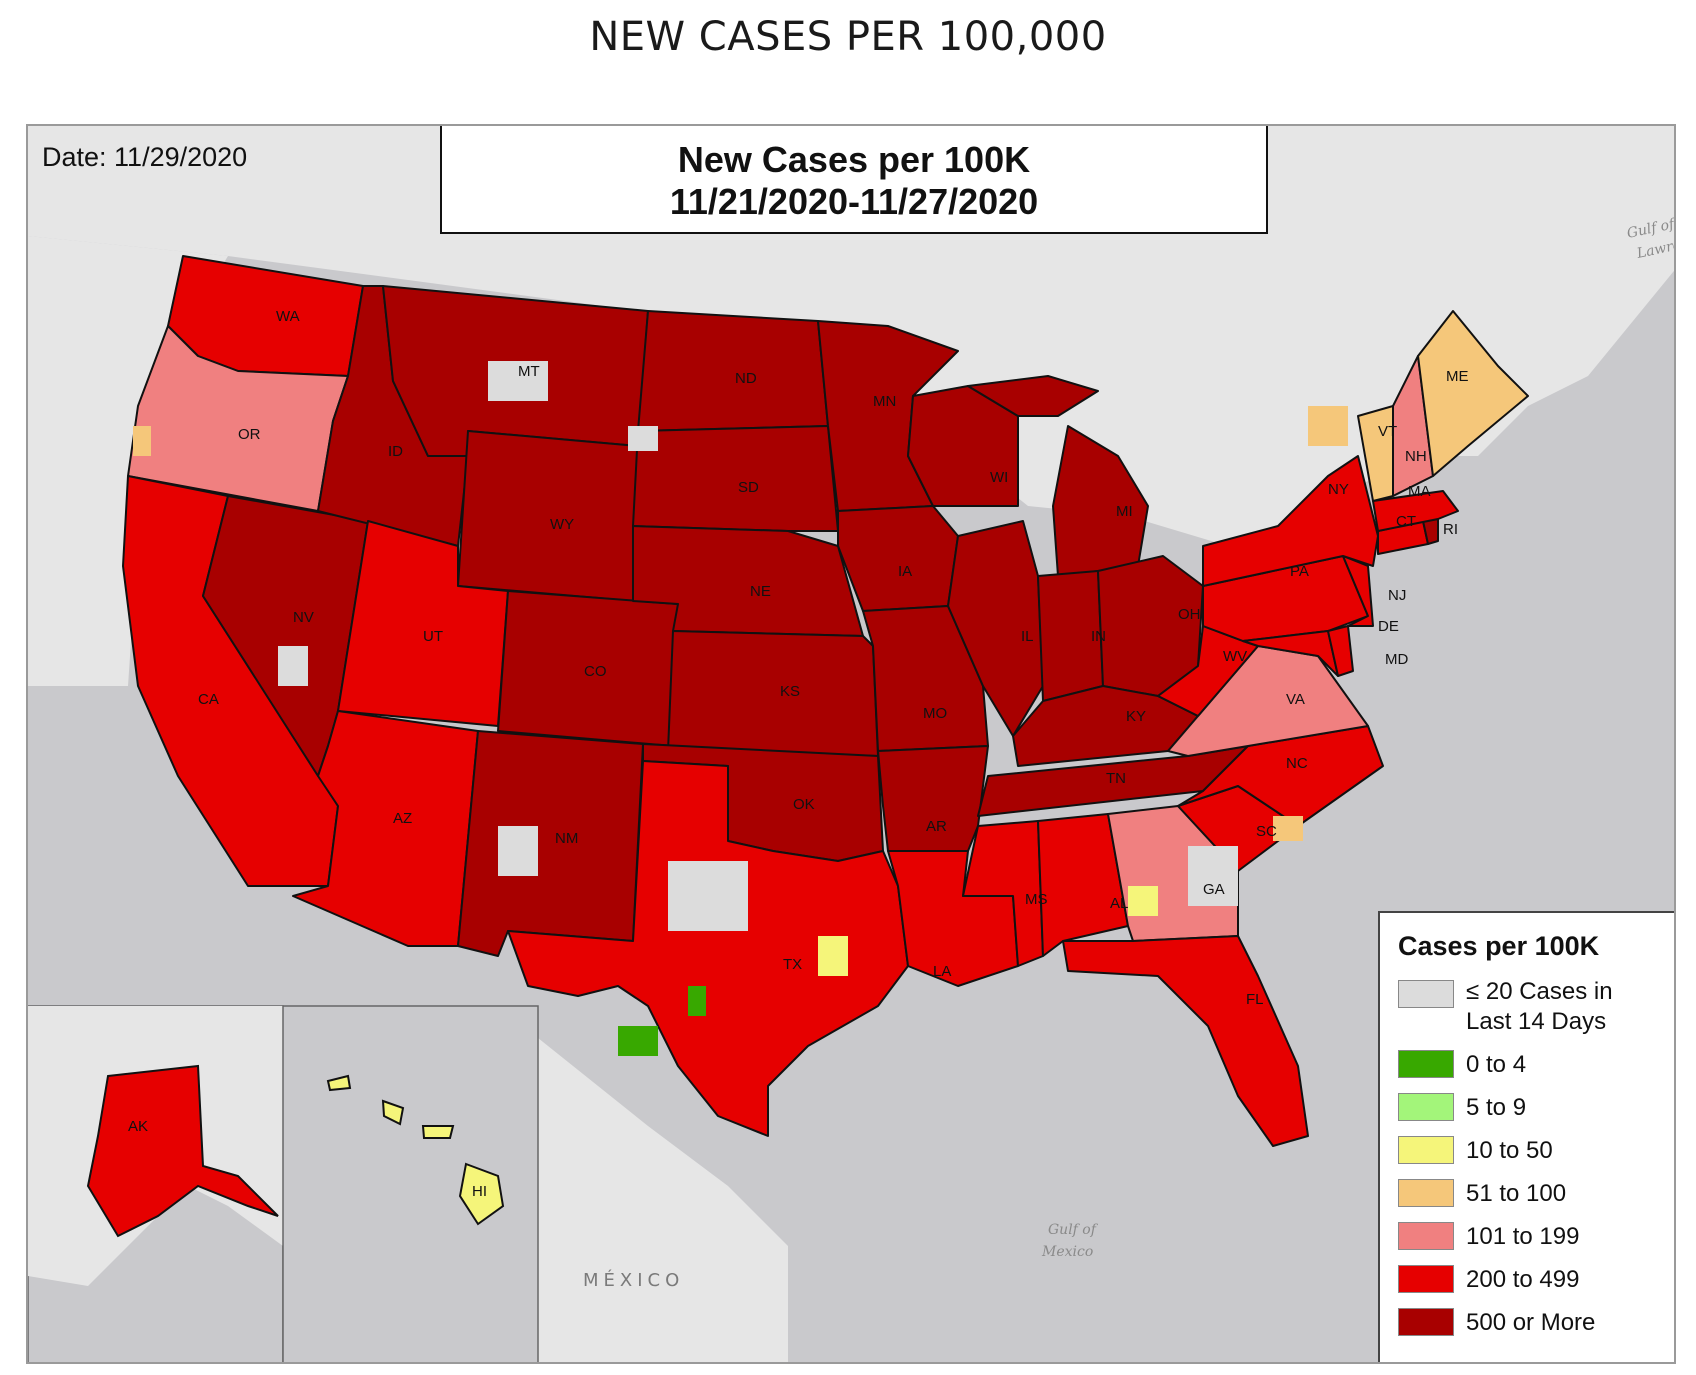 This screenshot has height=1375, width=1696. I want to click on state-wy, so click(548, 516).